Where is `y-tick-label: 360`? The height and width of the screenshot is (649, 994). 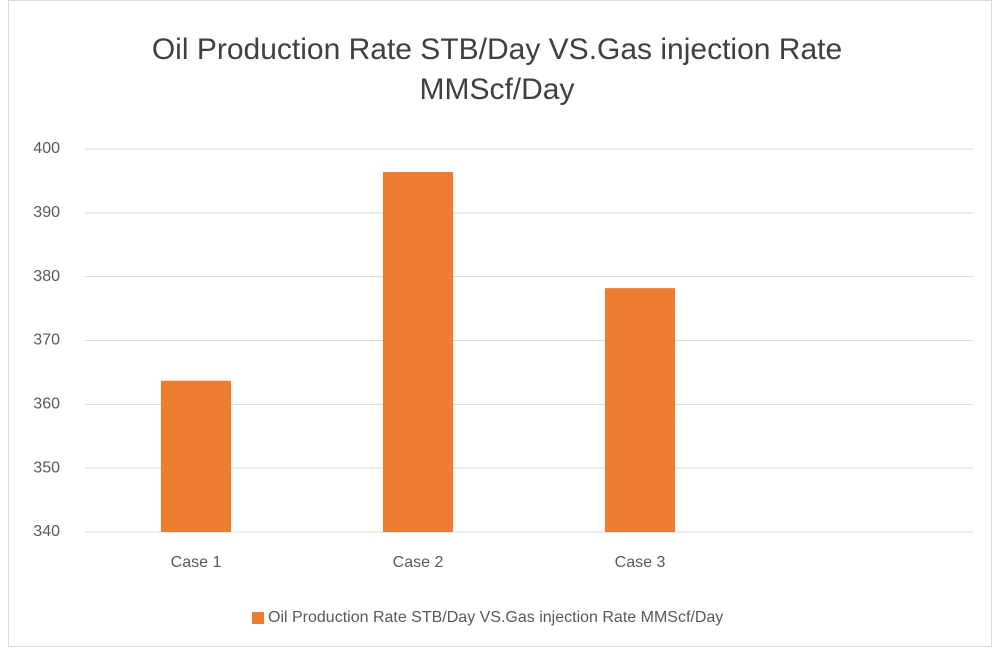 y-tick-label: 360 is located at coordinates (46, 404).